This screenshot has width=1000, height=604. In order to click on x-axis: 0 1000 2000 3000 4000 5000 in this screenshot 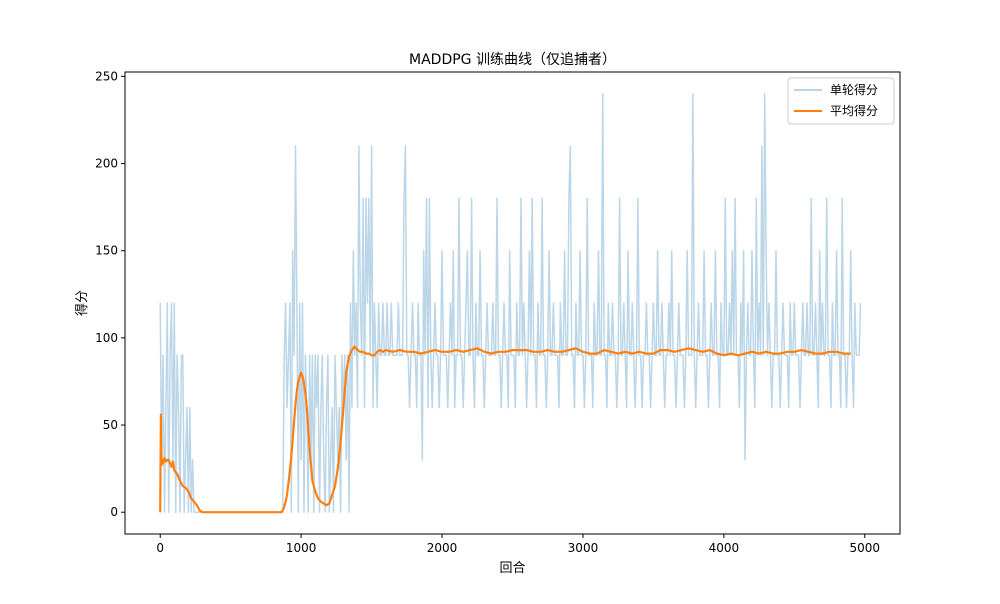, I will do `click(518, 544)`.